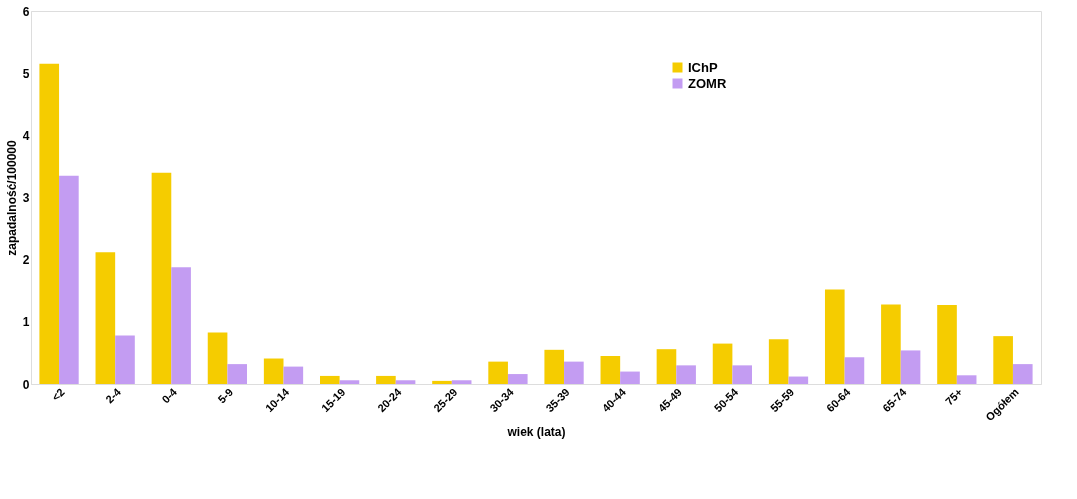 The image size is (1077, 499). Describe the element at coordinates (707, 83) in the screenshot. I see `legend-label: ZOMR` at that location.